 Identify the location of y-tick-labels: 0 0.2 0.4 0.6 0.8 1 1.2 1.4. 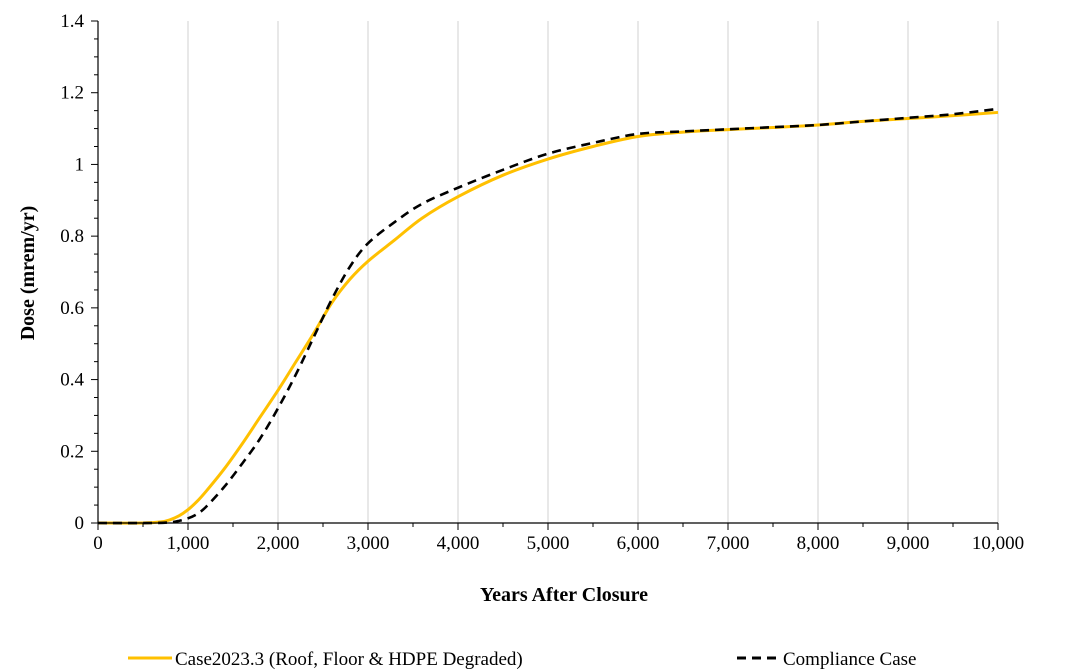
(72, 272).